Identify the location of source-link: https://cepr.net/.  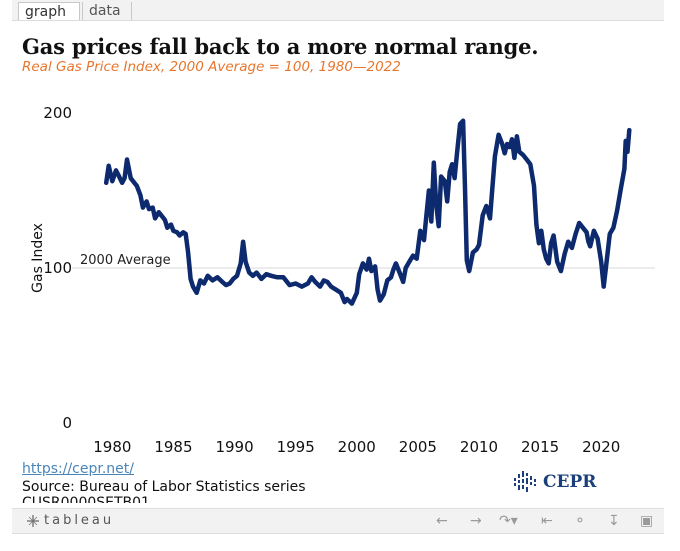
(78, 469).